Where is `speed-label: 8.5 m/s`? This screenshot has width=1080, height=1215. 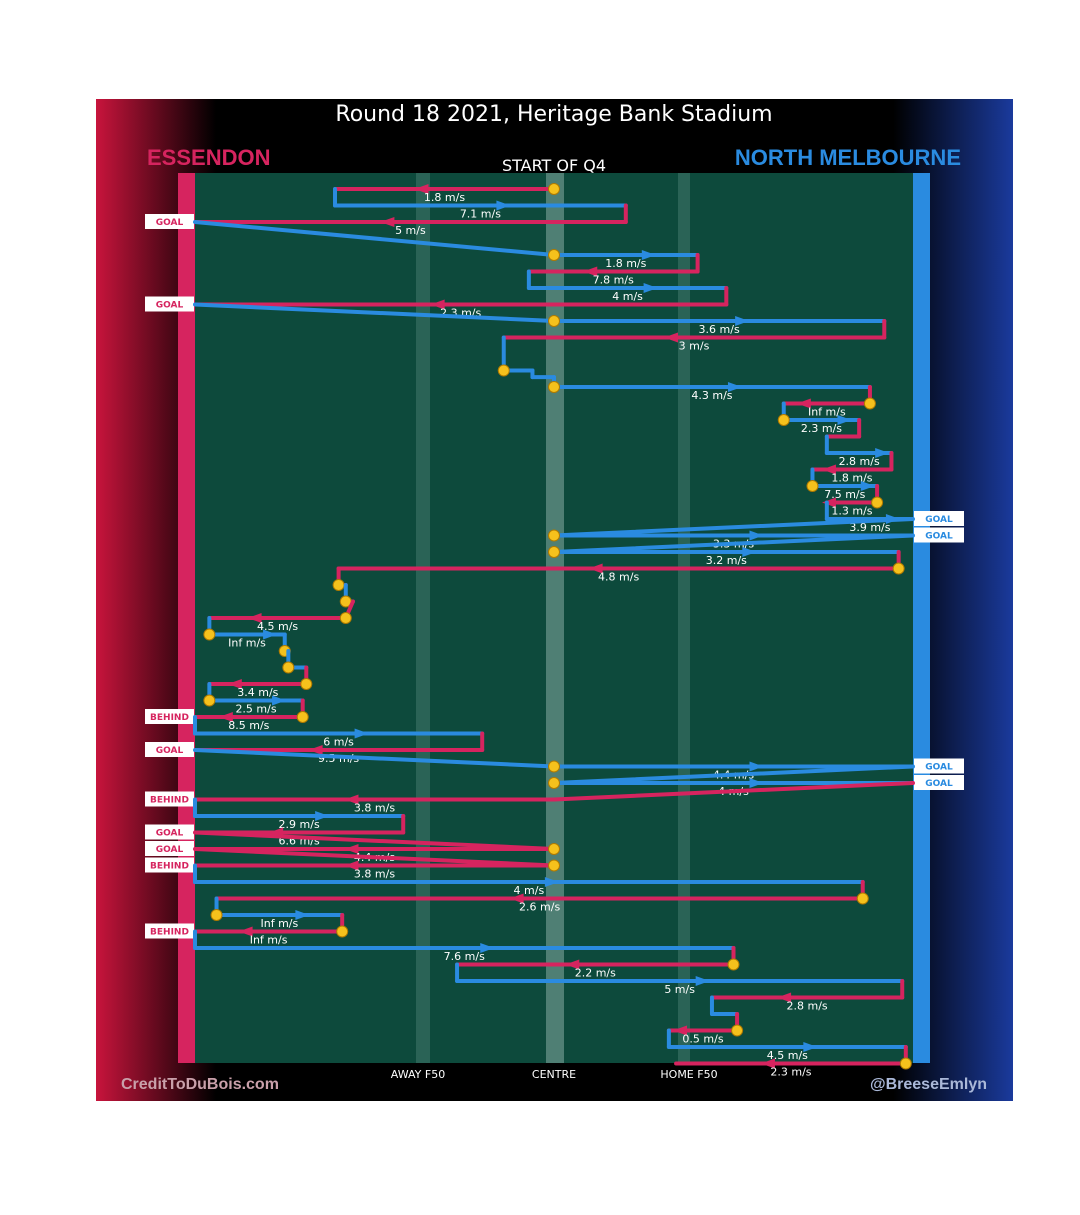 speed-label: 8.5 m/s is located at coordinates (248, 725).